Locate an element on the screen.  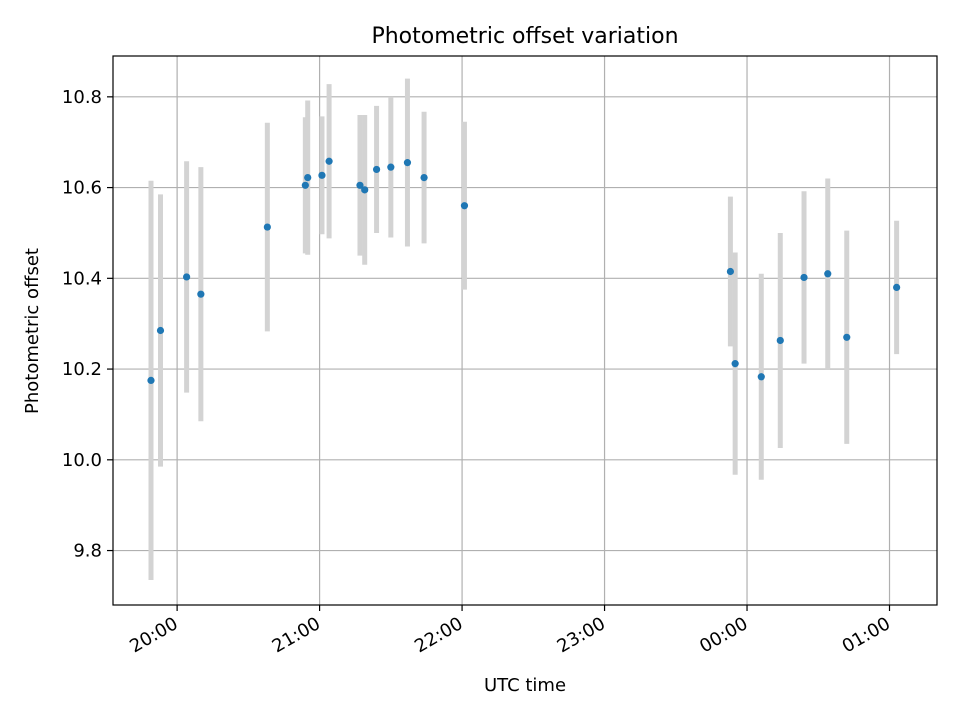
x-tick-label: 20:00 is located at coordinates (153, 635).